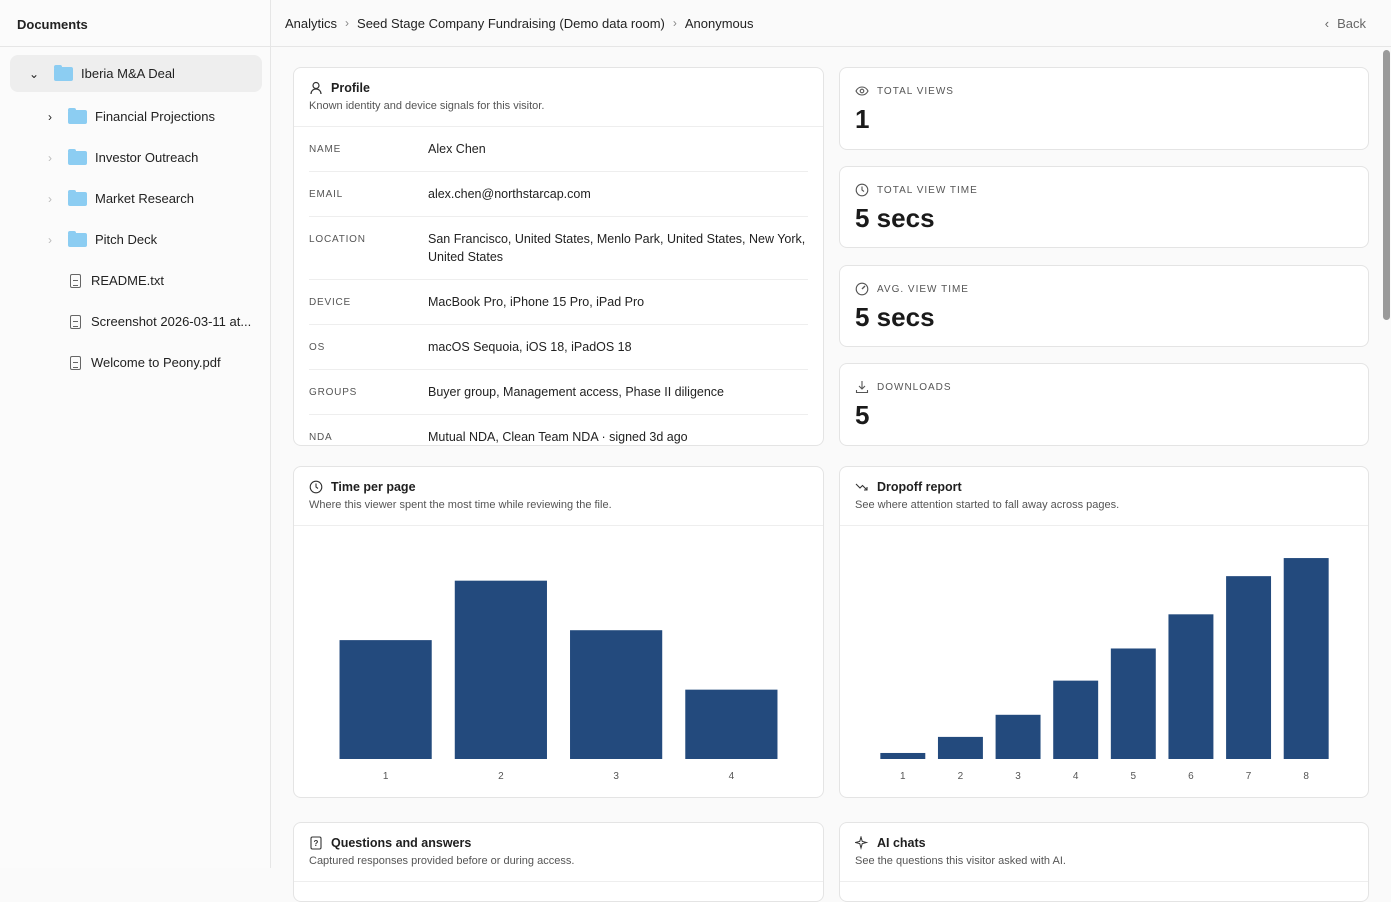  Describe the element at coordinates (915, 91) in the screenshot. I see `stat-label: TOTAL VIEWS` at that location.